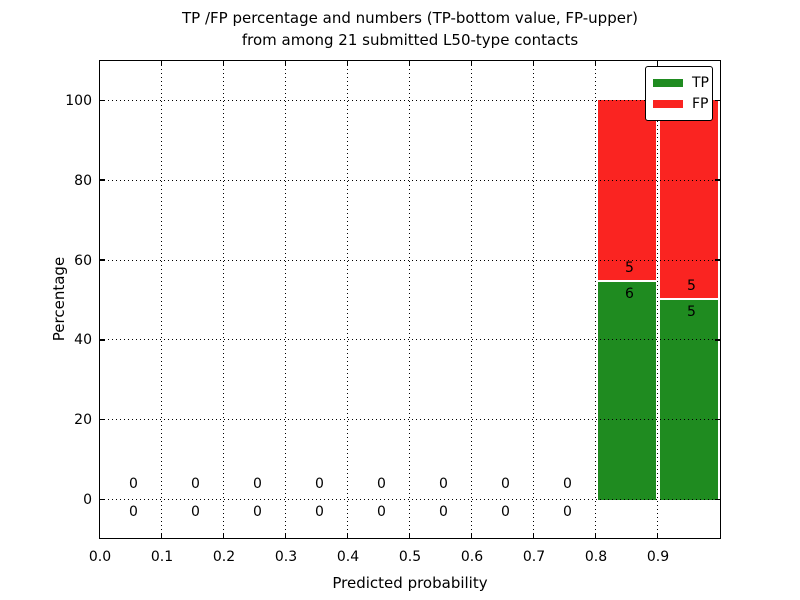  I want to click on y-tick-label: 40, so click(83, 340).